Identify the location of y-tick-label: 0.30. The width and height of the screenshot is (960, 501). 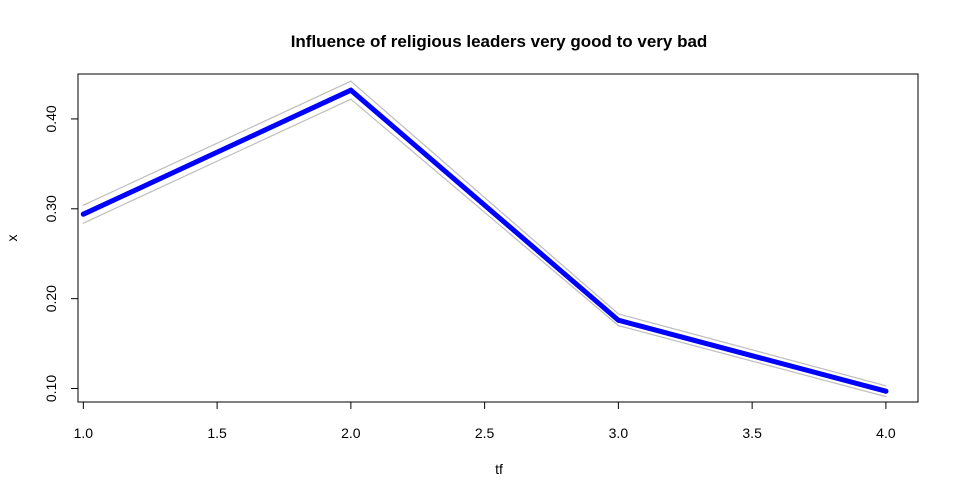
(51, 208).